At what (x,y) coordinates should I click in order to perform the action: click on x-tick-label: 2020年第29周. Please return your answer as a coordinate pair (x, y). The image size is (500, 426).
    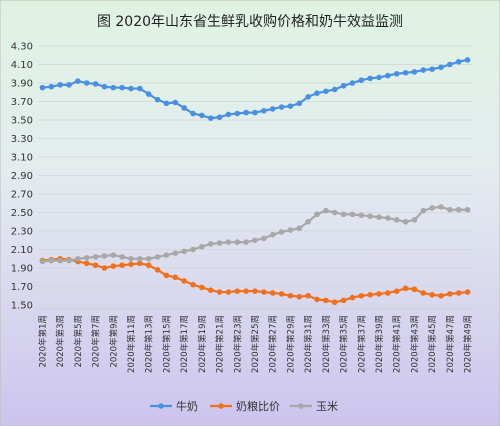
    Looking at the image, I should click on (290, 344).